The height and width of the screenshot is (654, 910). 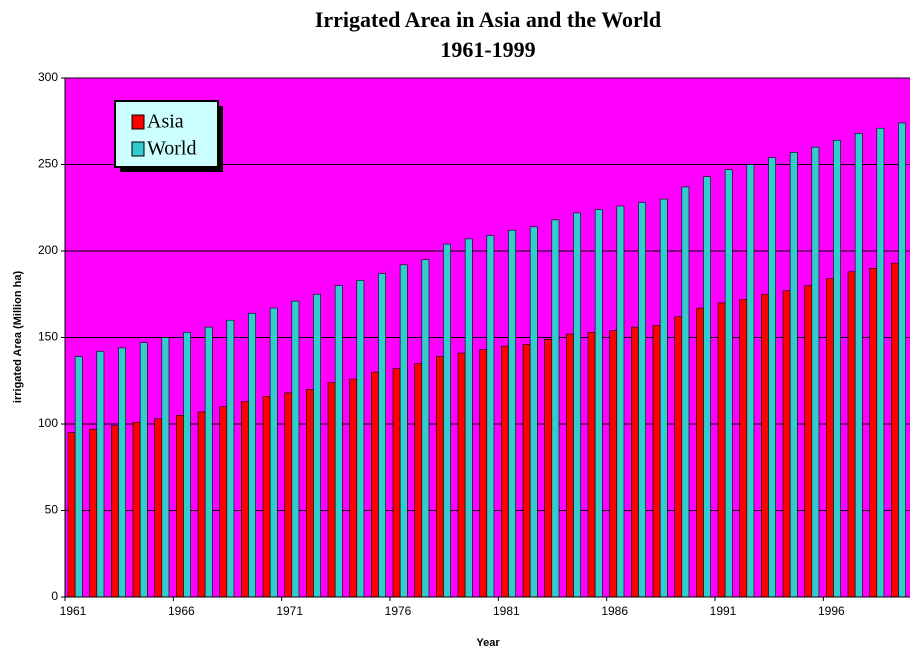 What do you see at coordinates (165, 122) in the screenshot?
I see `legend-label: Asia` at bounding box center [165, 122].